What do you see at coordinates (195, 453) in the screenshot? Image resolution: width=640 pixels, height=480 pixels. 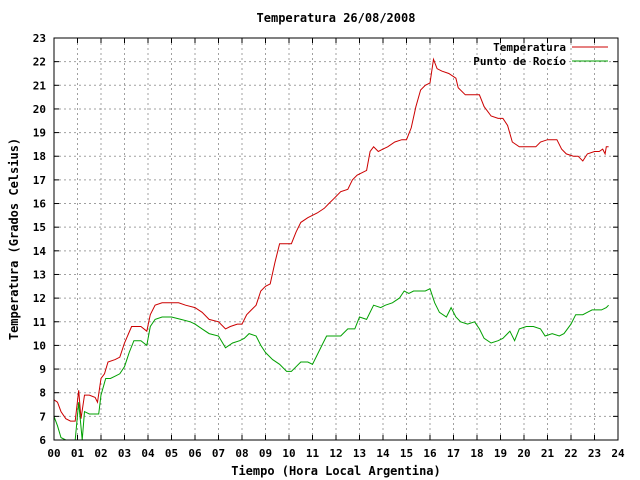 I see `x-tick-label: 06` at bounding box center [195, 453].